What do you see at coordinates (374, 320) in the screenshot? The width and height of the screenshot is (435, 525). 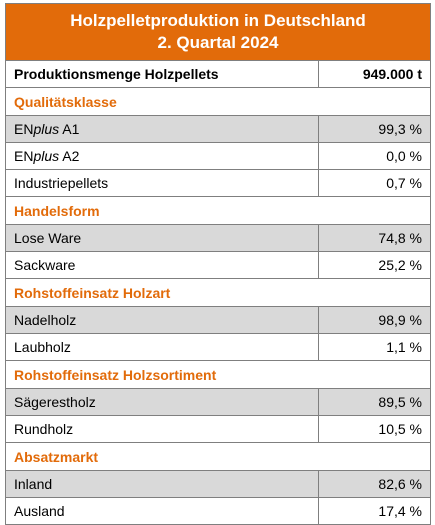 I see `row-value: 98,9 %` at bounding box center [374, 320].